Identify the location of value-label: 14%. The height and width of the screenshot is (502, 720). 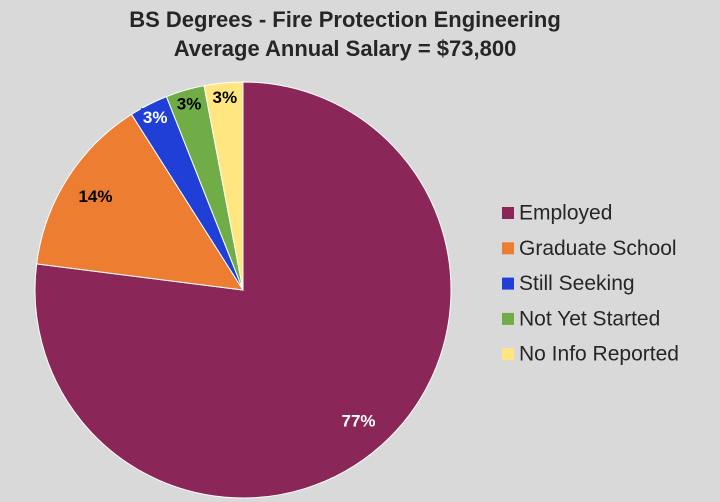
(95, 196).